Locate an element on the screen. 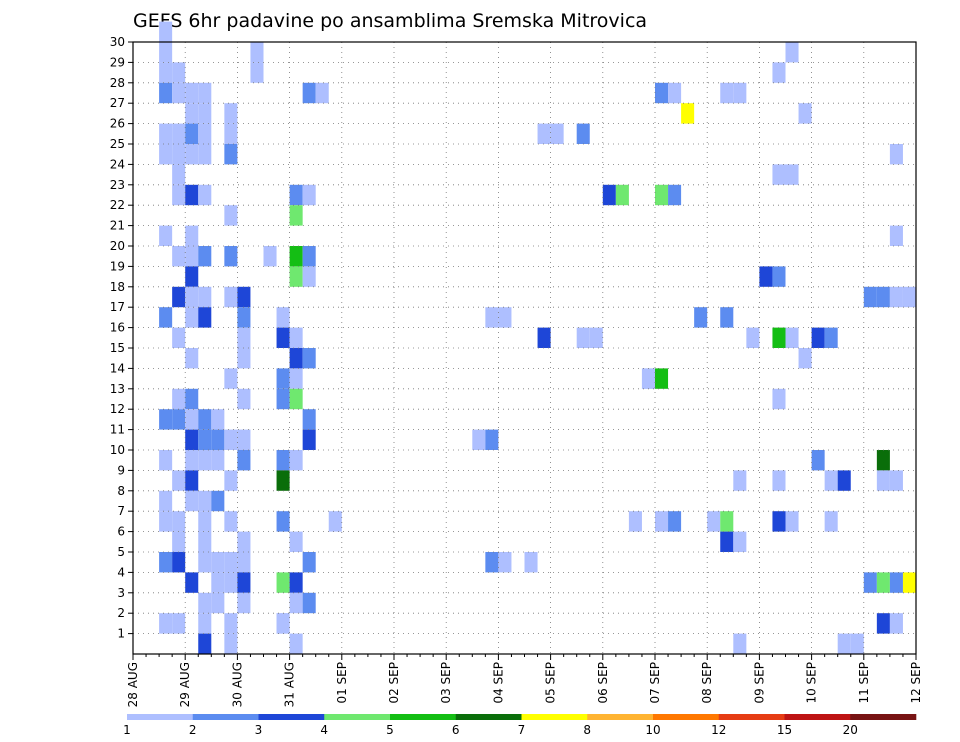 The image size is (960, 742). y-tick-label: 11 is located at coordinates (117, 430).